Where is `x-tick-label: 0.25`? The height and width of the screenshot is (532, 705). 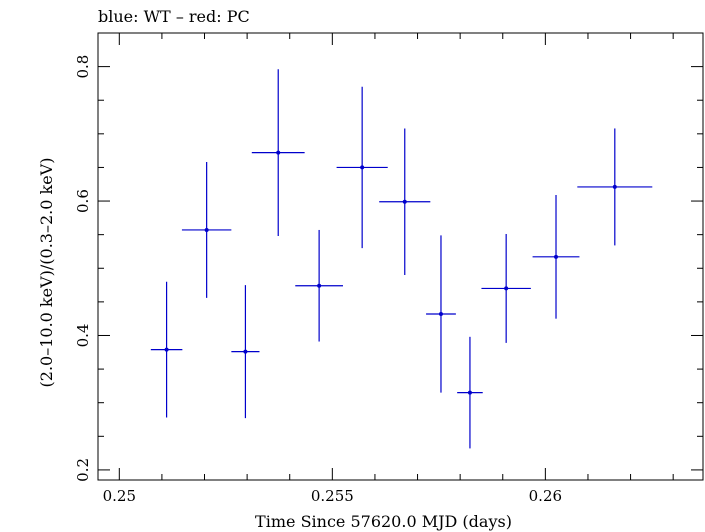 x-tick-label: 0.25 is located at coordinates (119, 496).